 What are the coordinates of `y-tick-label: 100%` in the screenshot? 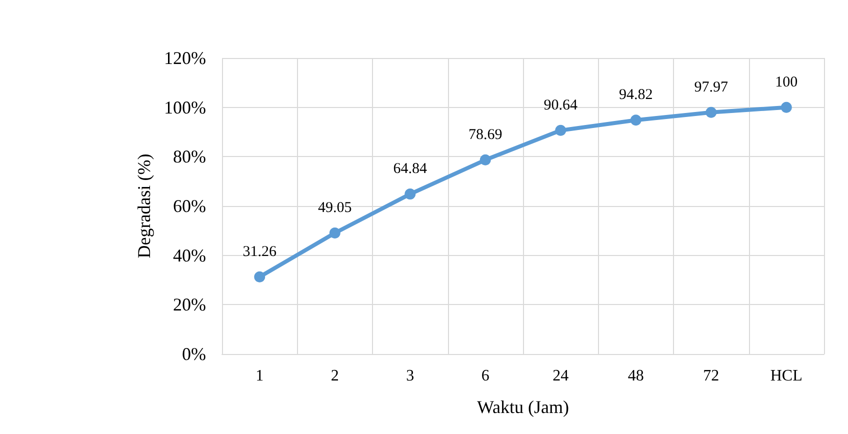 It's located at (185, 107).